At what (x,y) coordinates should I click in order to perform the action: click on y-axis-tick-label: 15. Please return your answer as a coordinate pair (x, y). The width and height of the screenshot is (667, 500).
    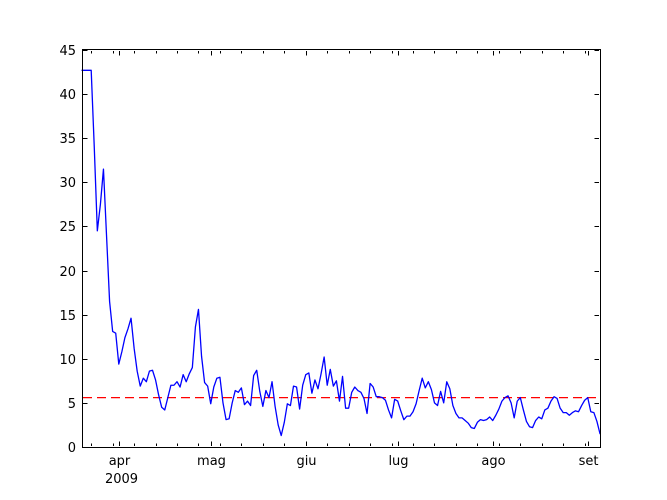
    Looking at the image, I should click on (67, 316).